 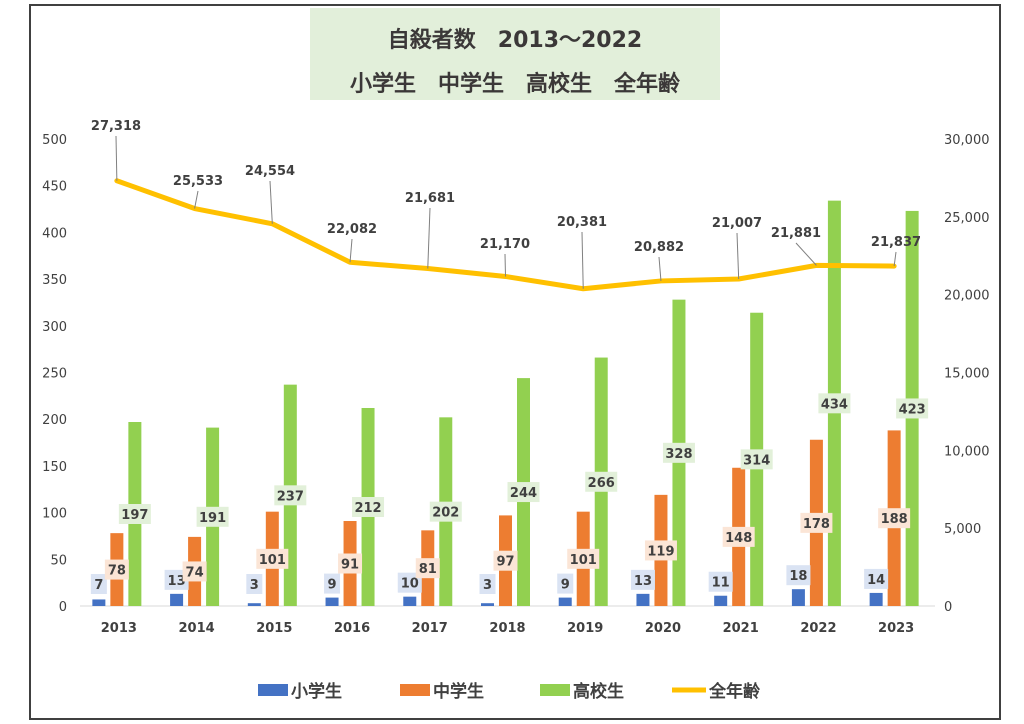 I want to click on bar-data-label: 74, so click(x=195, y=572).